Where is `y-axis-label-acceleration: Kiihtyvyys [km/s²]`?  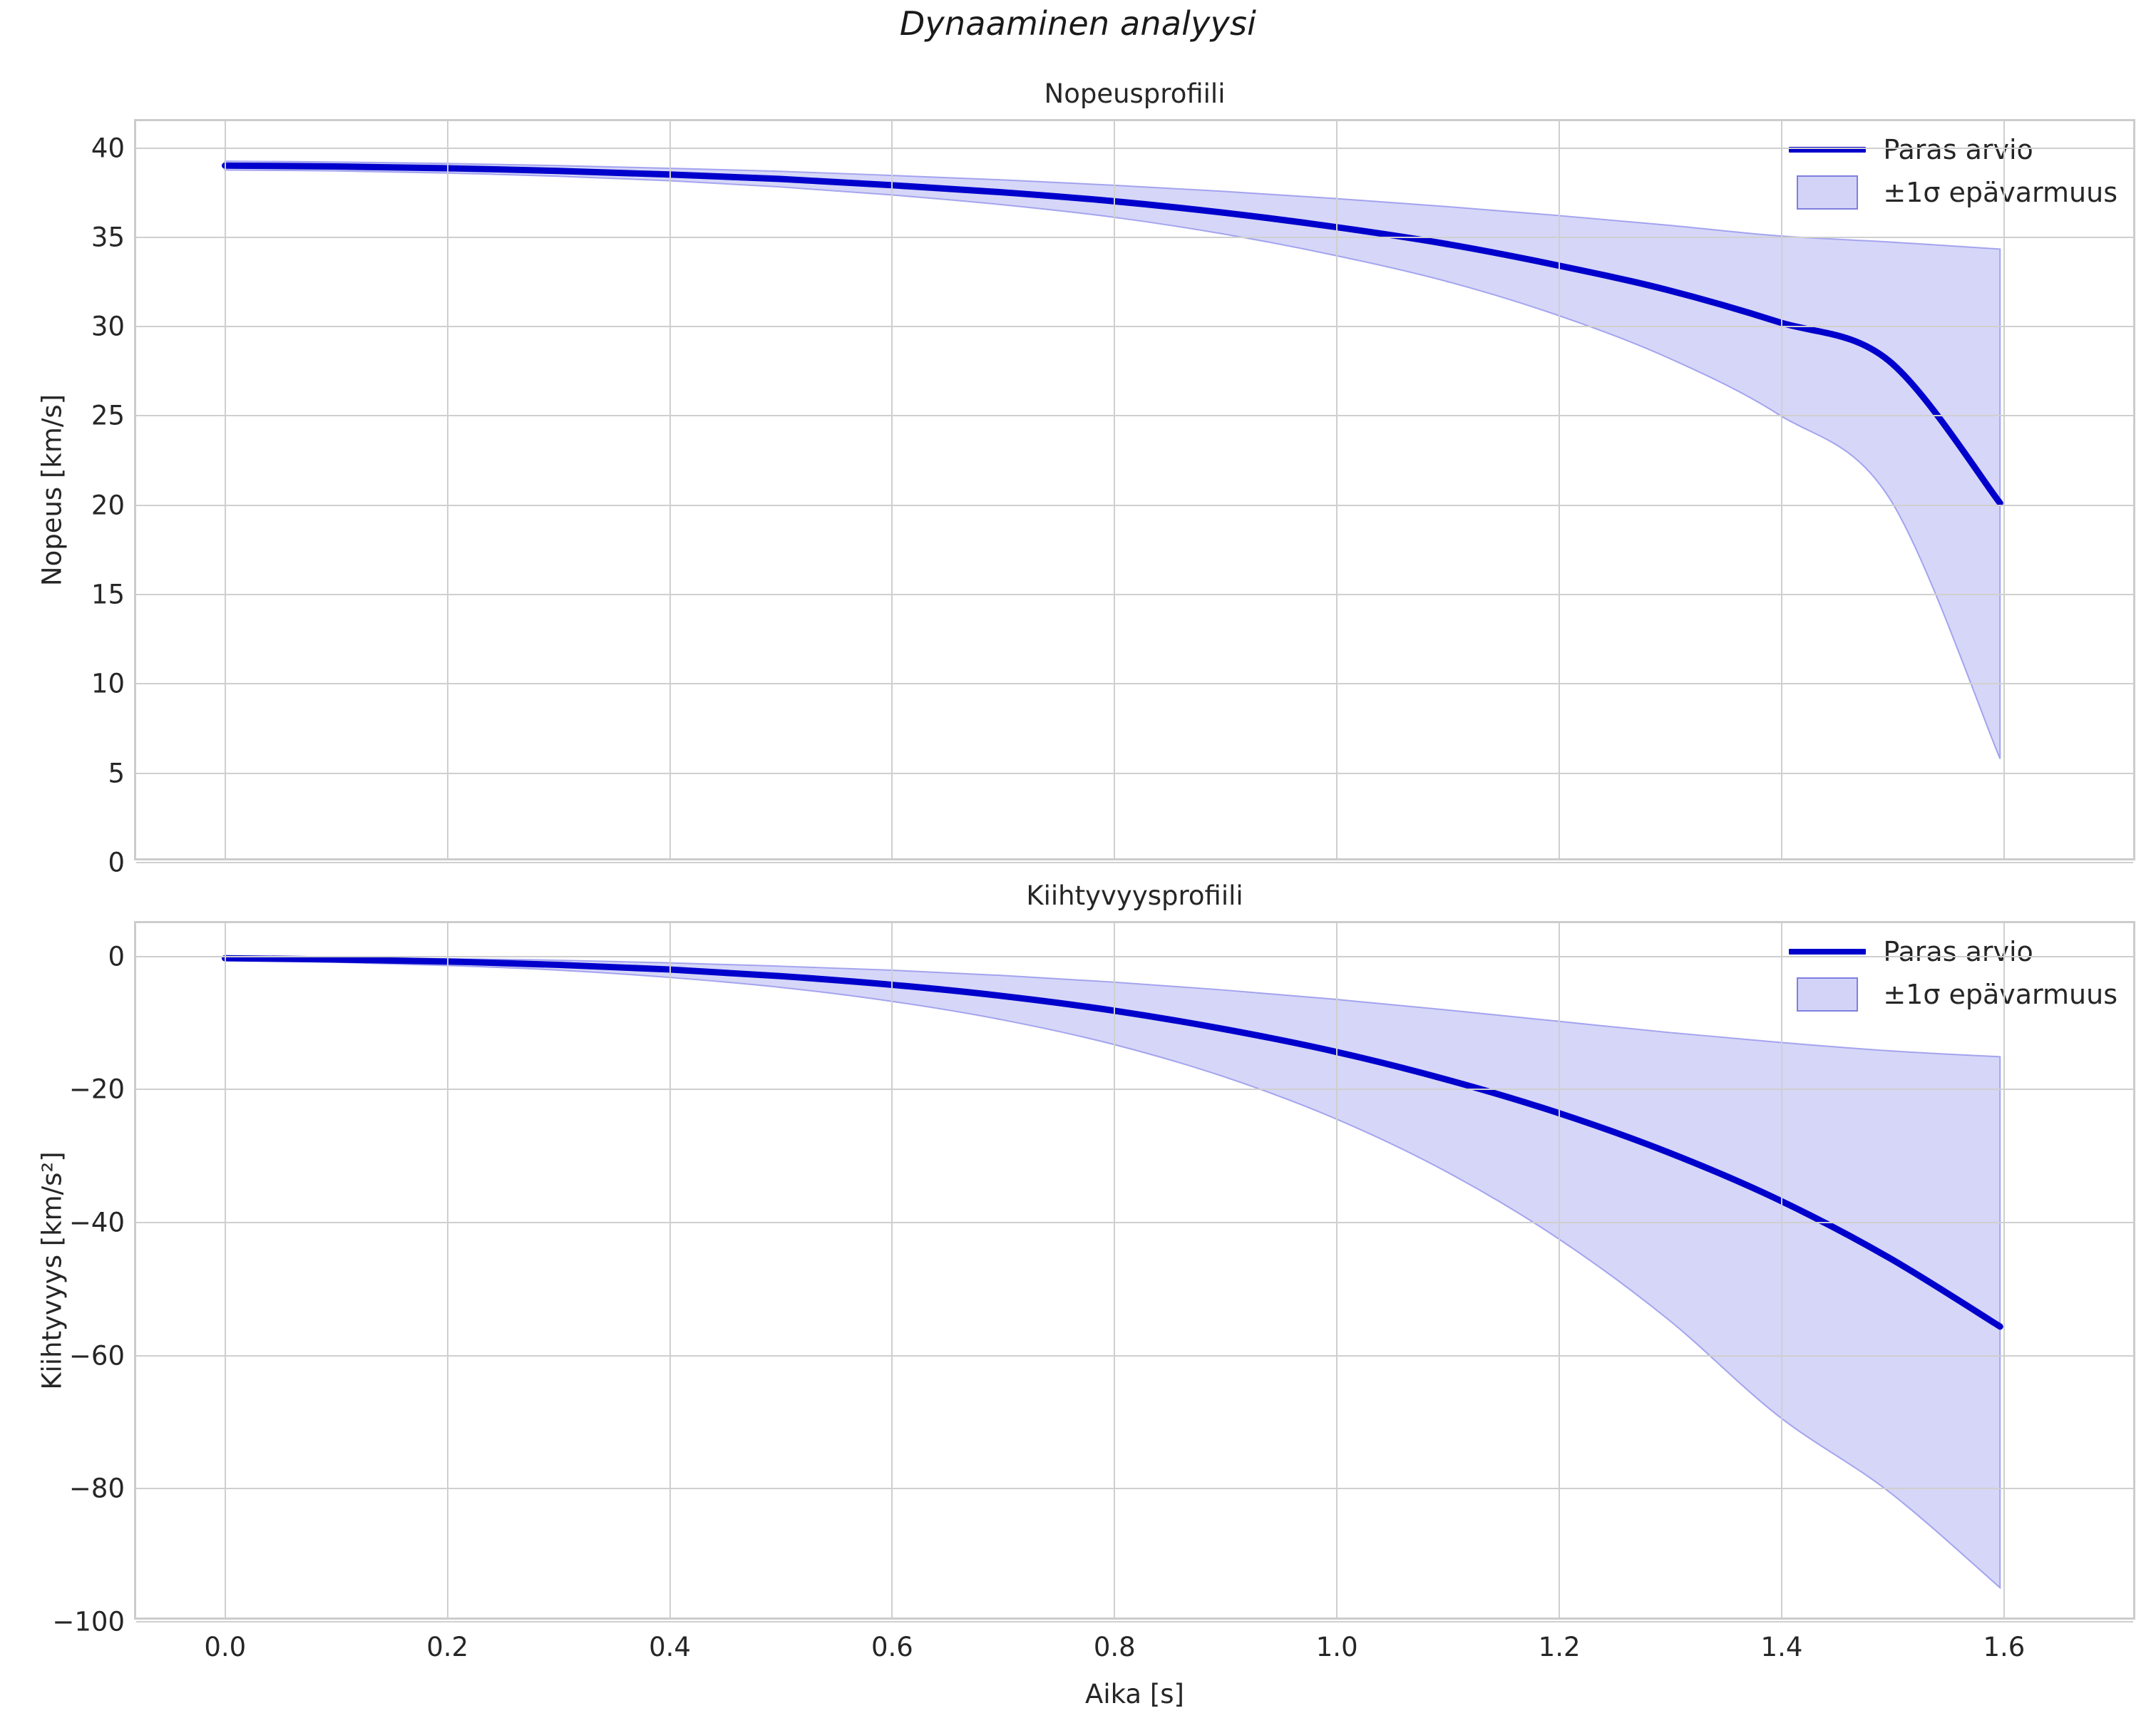
y-axis-label-acceleration: Kiihtyvyys [km/s²] is located at coordinates (52, 1270).